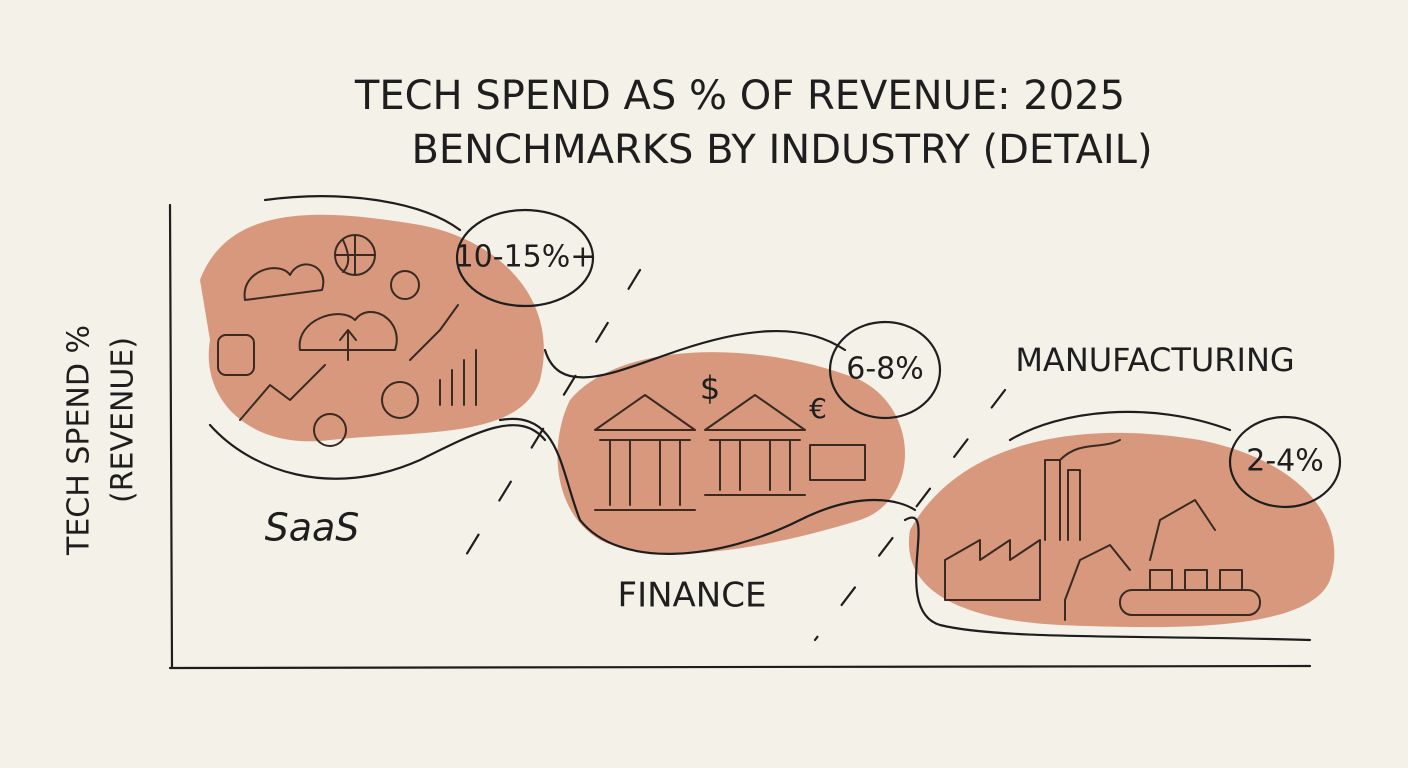 Image resolution: width=1408 pixels, height=768 pixels. I want to click on manufacturing-segment: 2-4% MANUFACTURING, so click(1122, 491).